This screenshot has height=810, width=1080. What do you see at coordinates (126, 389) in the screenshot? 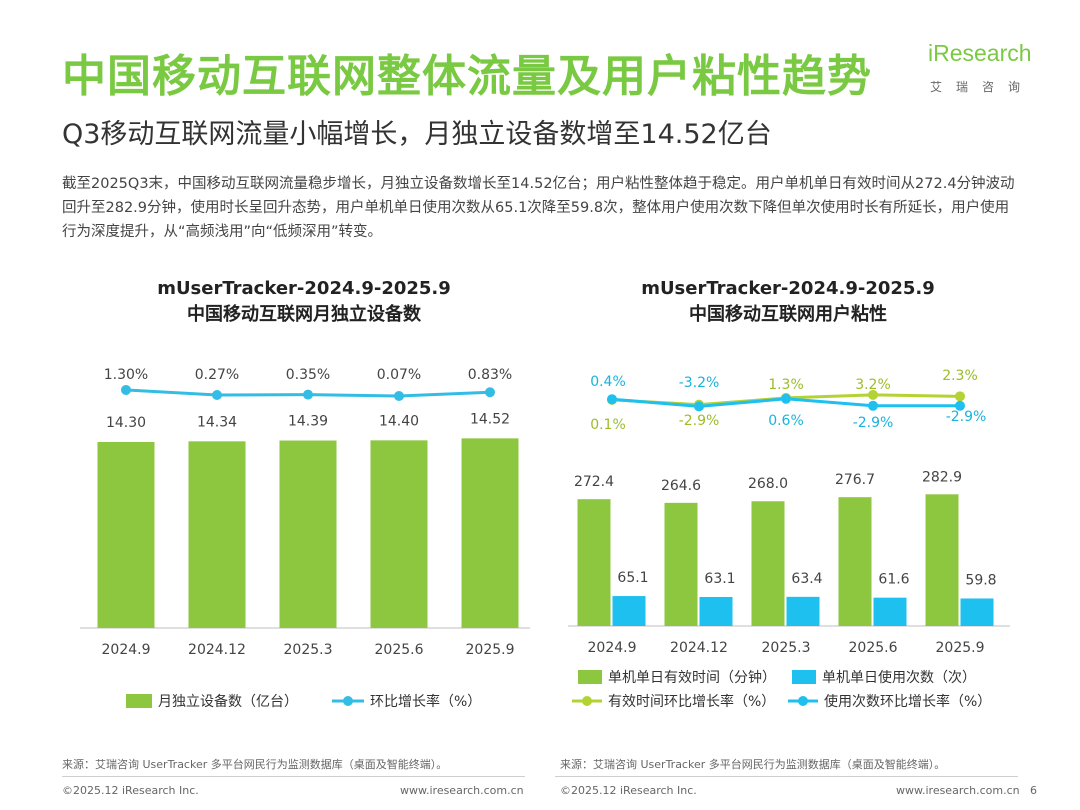
I see `chart1-growth-point-2024.9` at bounding box center [126, 389].